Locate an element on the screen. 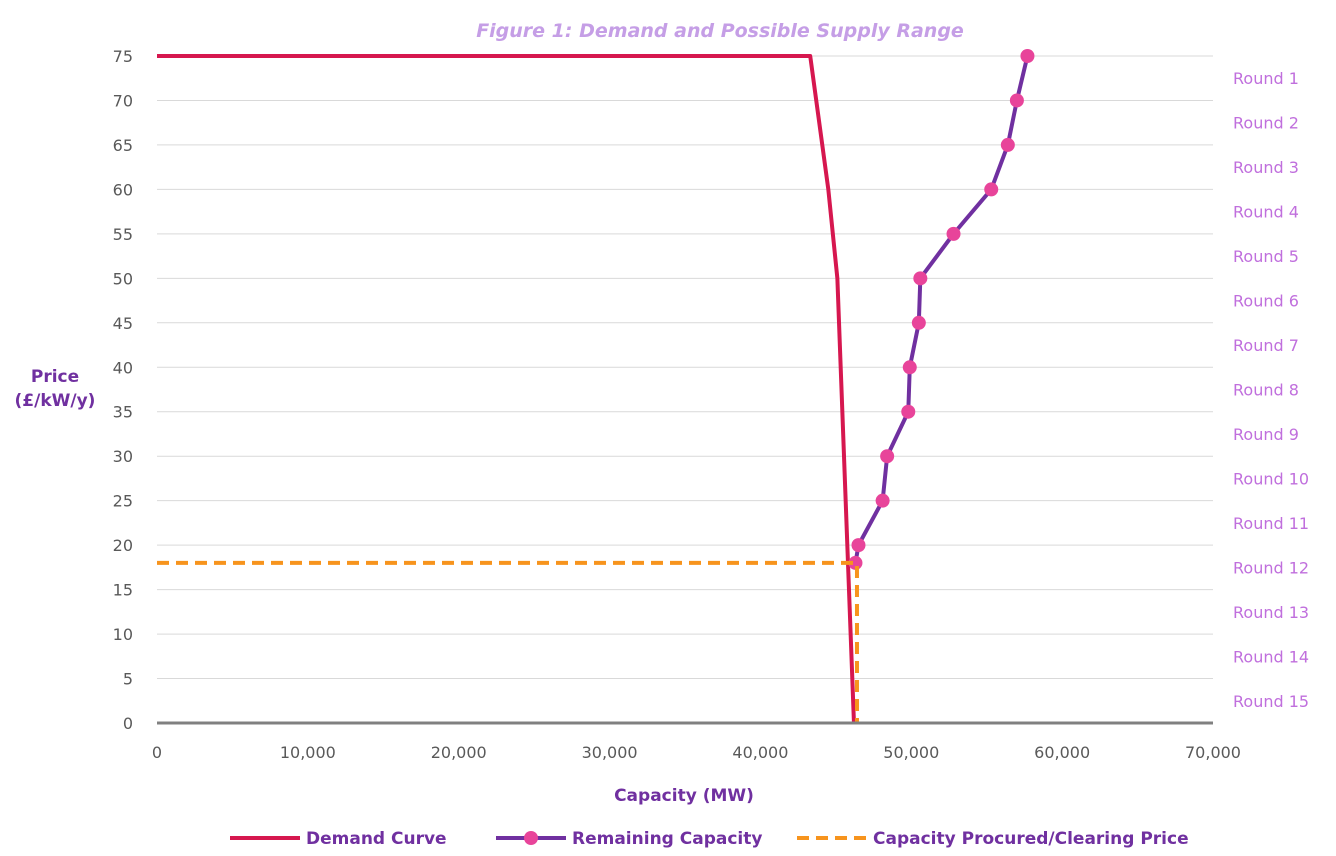  x-tick-label: 30,000 is located at coordinates (610, 752).